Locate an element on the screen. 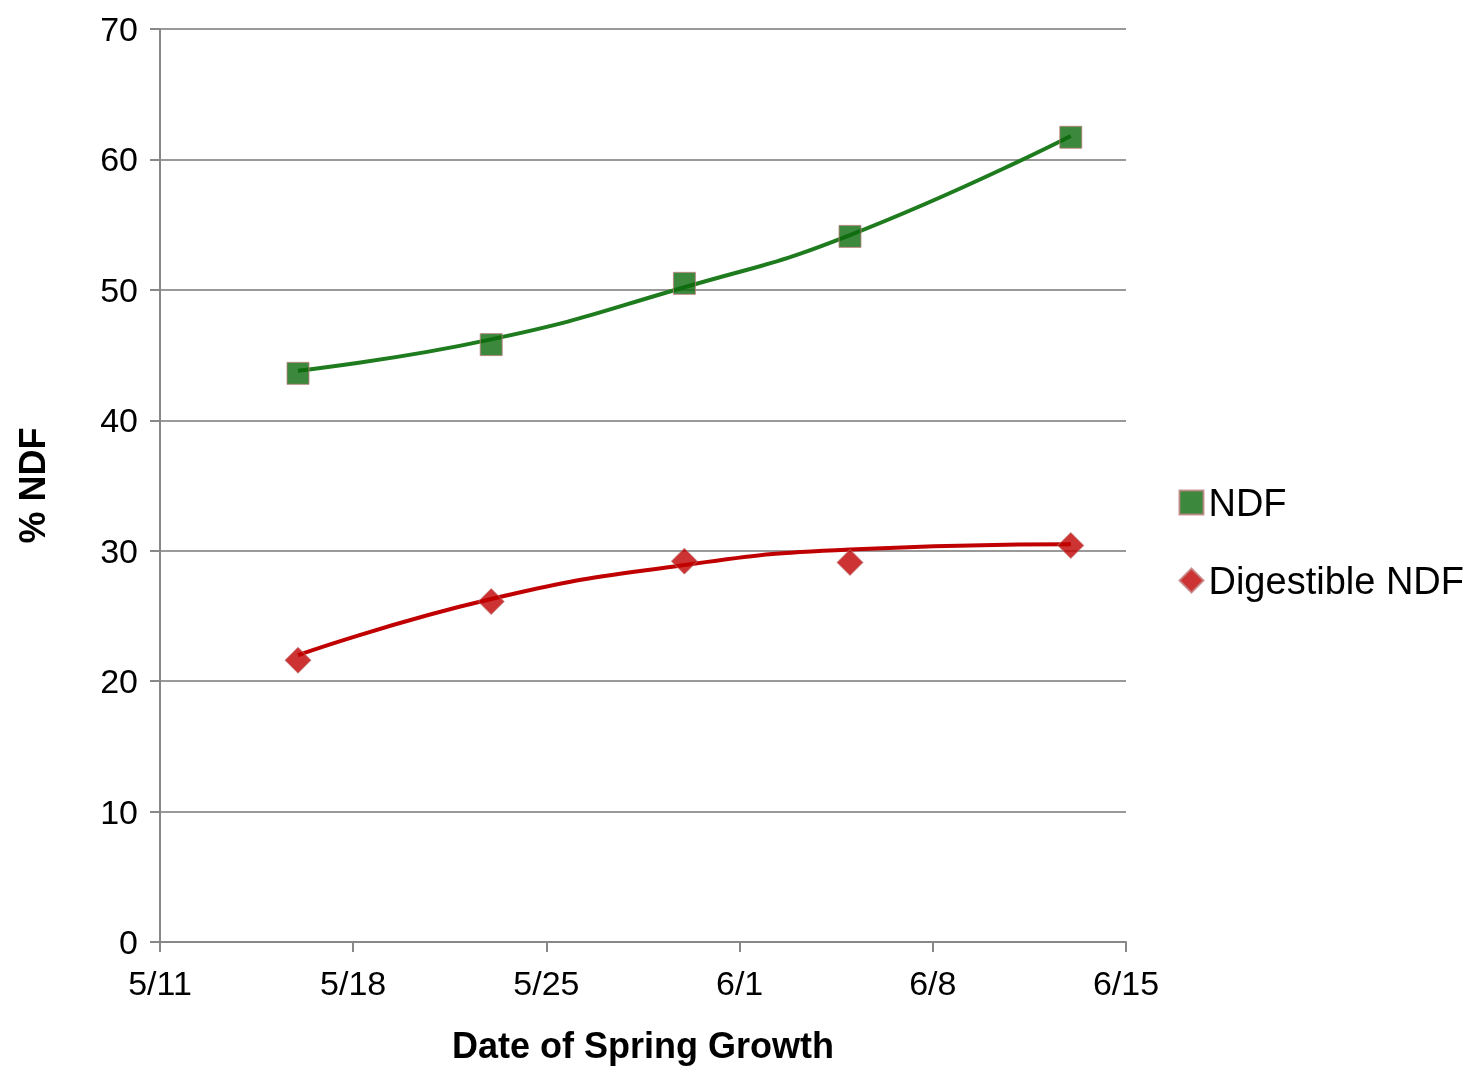  y-axis-title: % NDF is located at coordinates (32, 485).